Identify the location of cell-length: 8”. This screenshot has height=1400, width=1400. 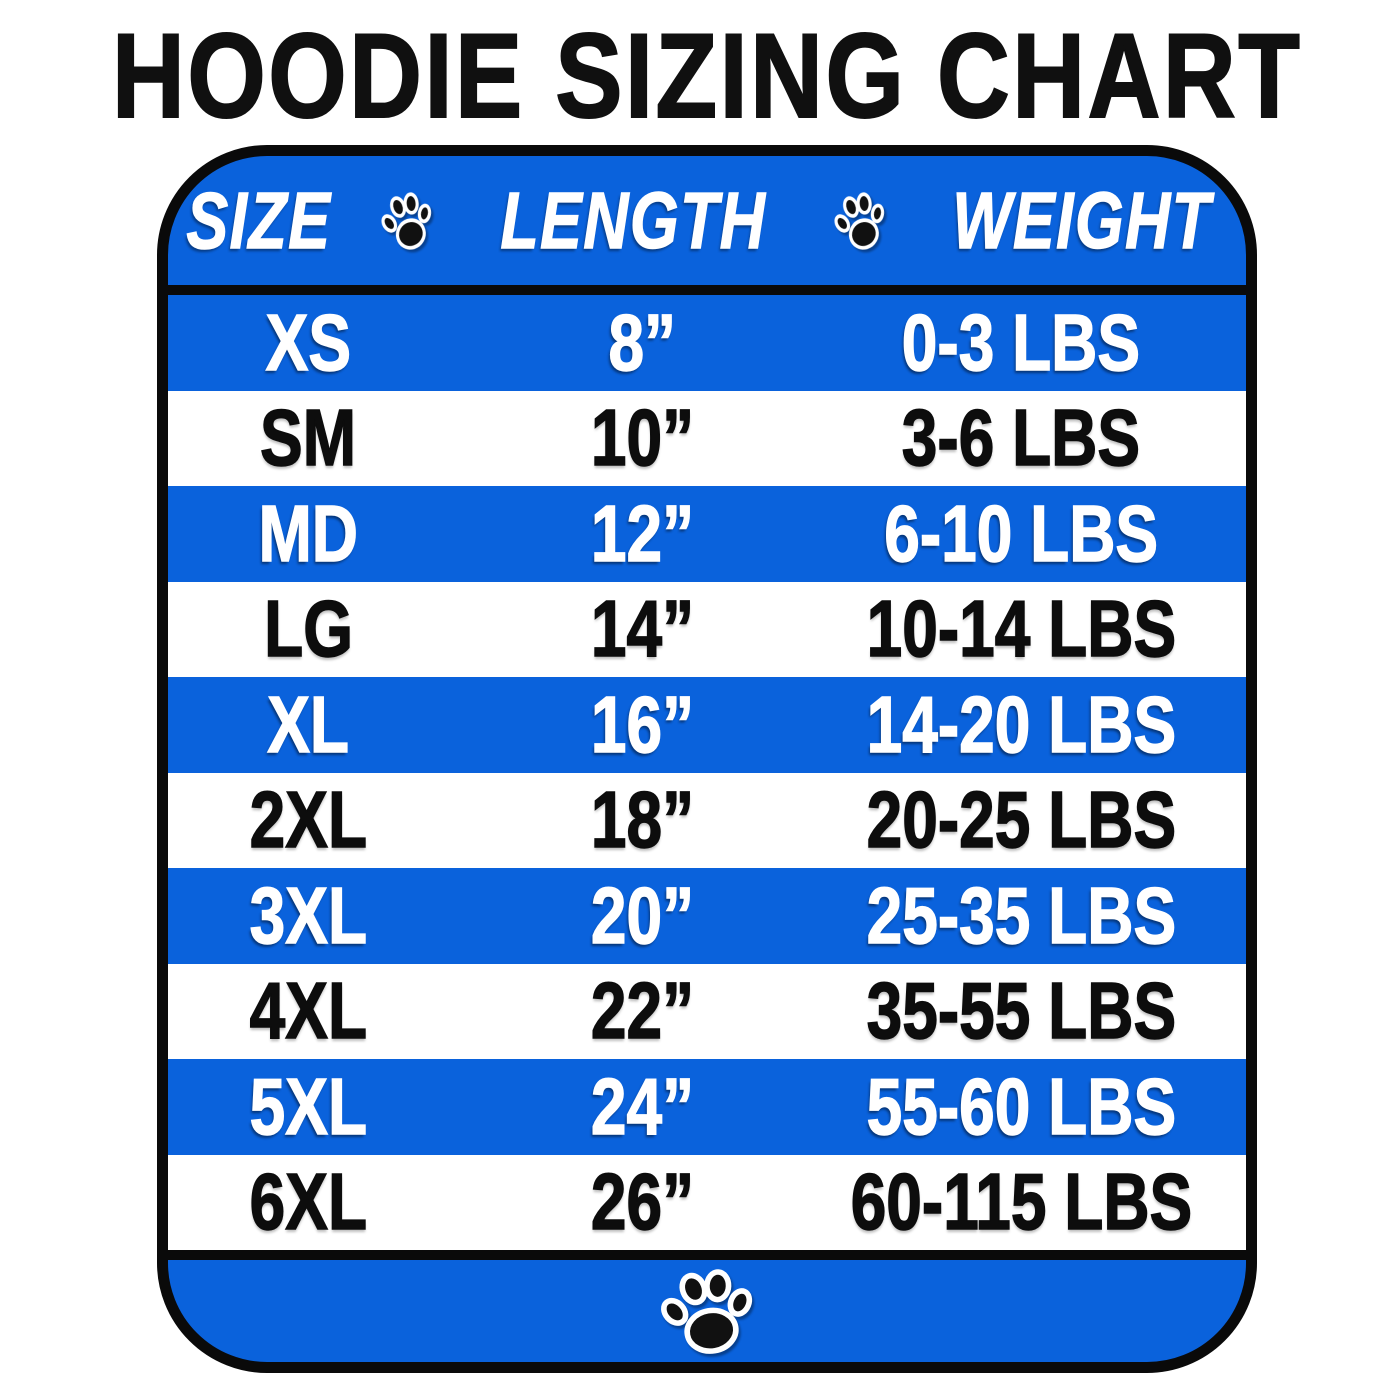
(642, 342).